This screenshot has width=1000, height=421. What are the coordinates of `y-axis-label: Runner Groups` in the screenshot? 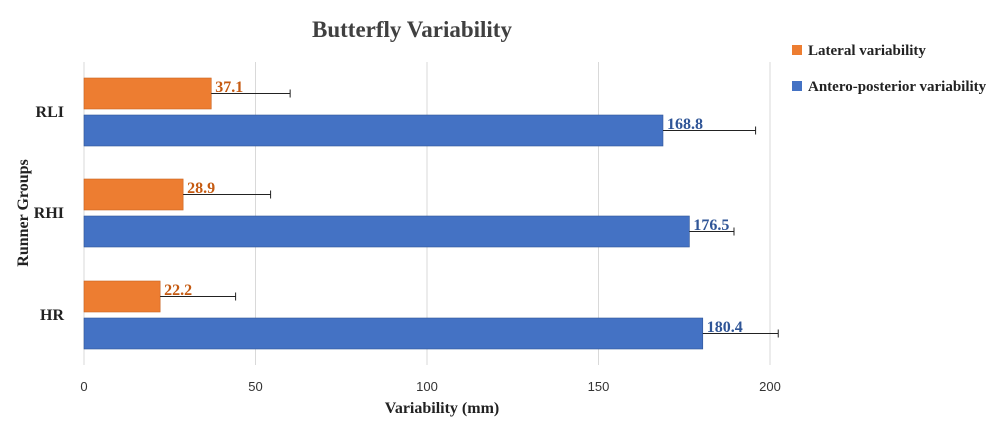 It's located at (23, 212).